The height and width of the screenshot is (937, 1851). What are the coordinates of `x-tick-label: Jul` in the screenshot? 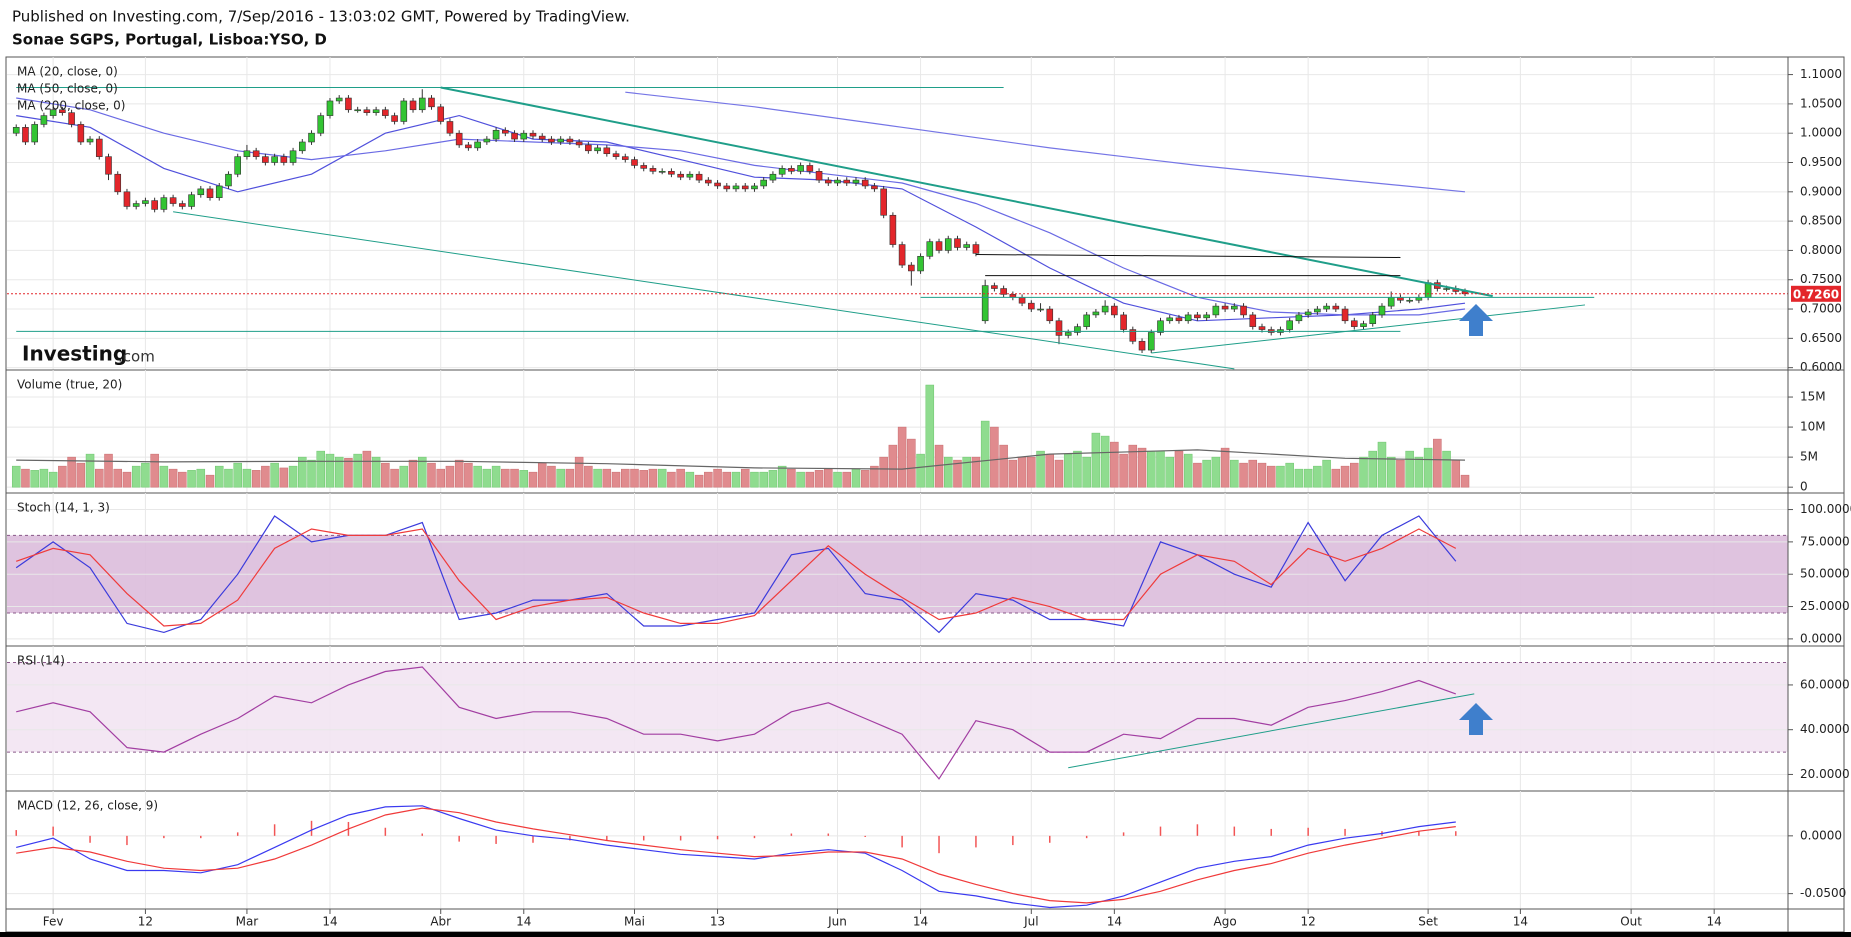 It's located at (1030, 922).